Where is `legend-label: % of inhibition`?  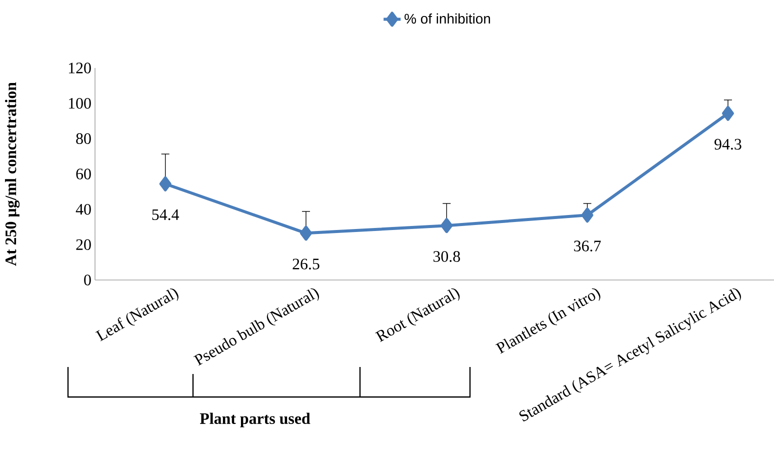 legend-label: % of inhibition is located at coordinates (447, 18).